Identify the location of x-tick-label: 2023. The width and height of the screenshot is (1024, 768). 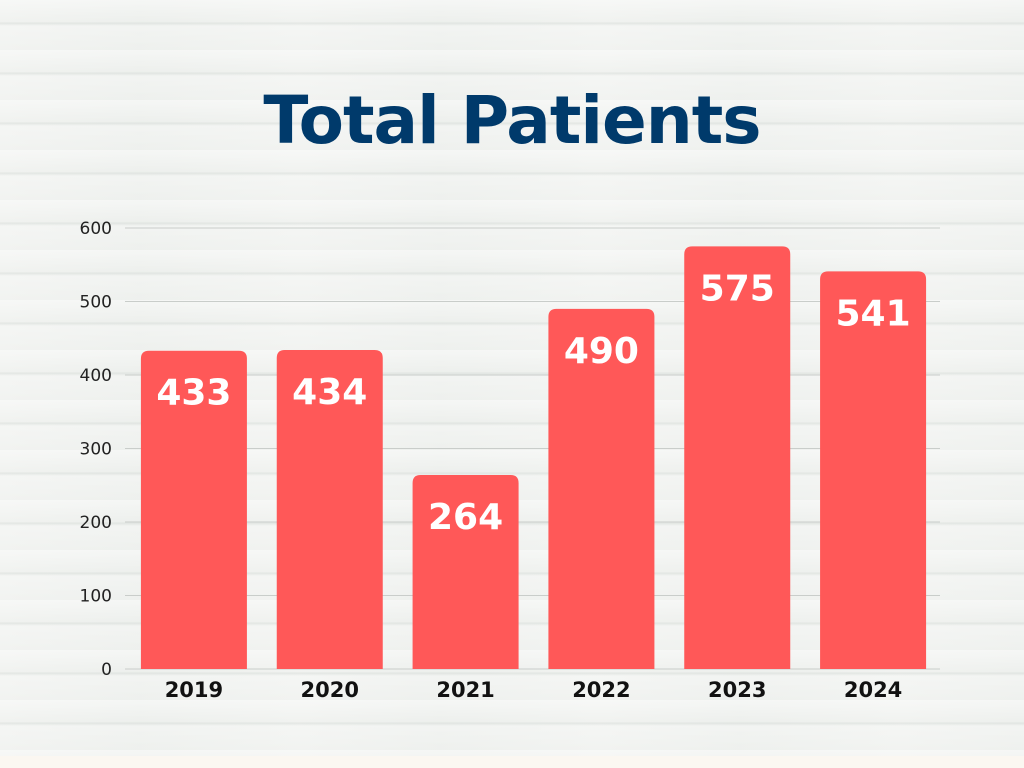
(737, 690).